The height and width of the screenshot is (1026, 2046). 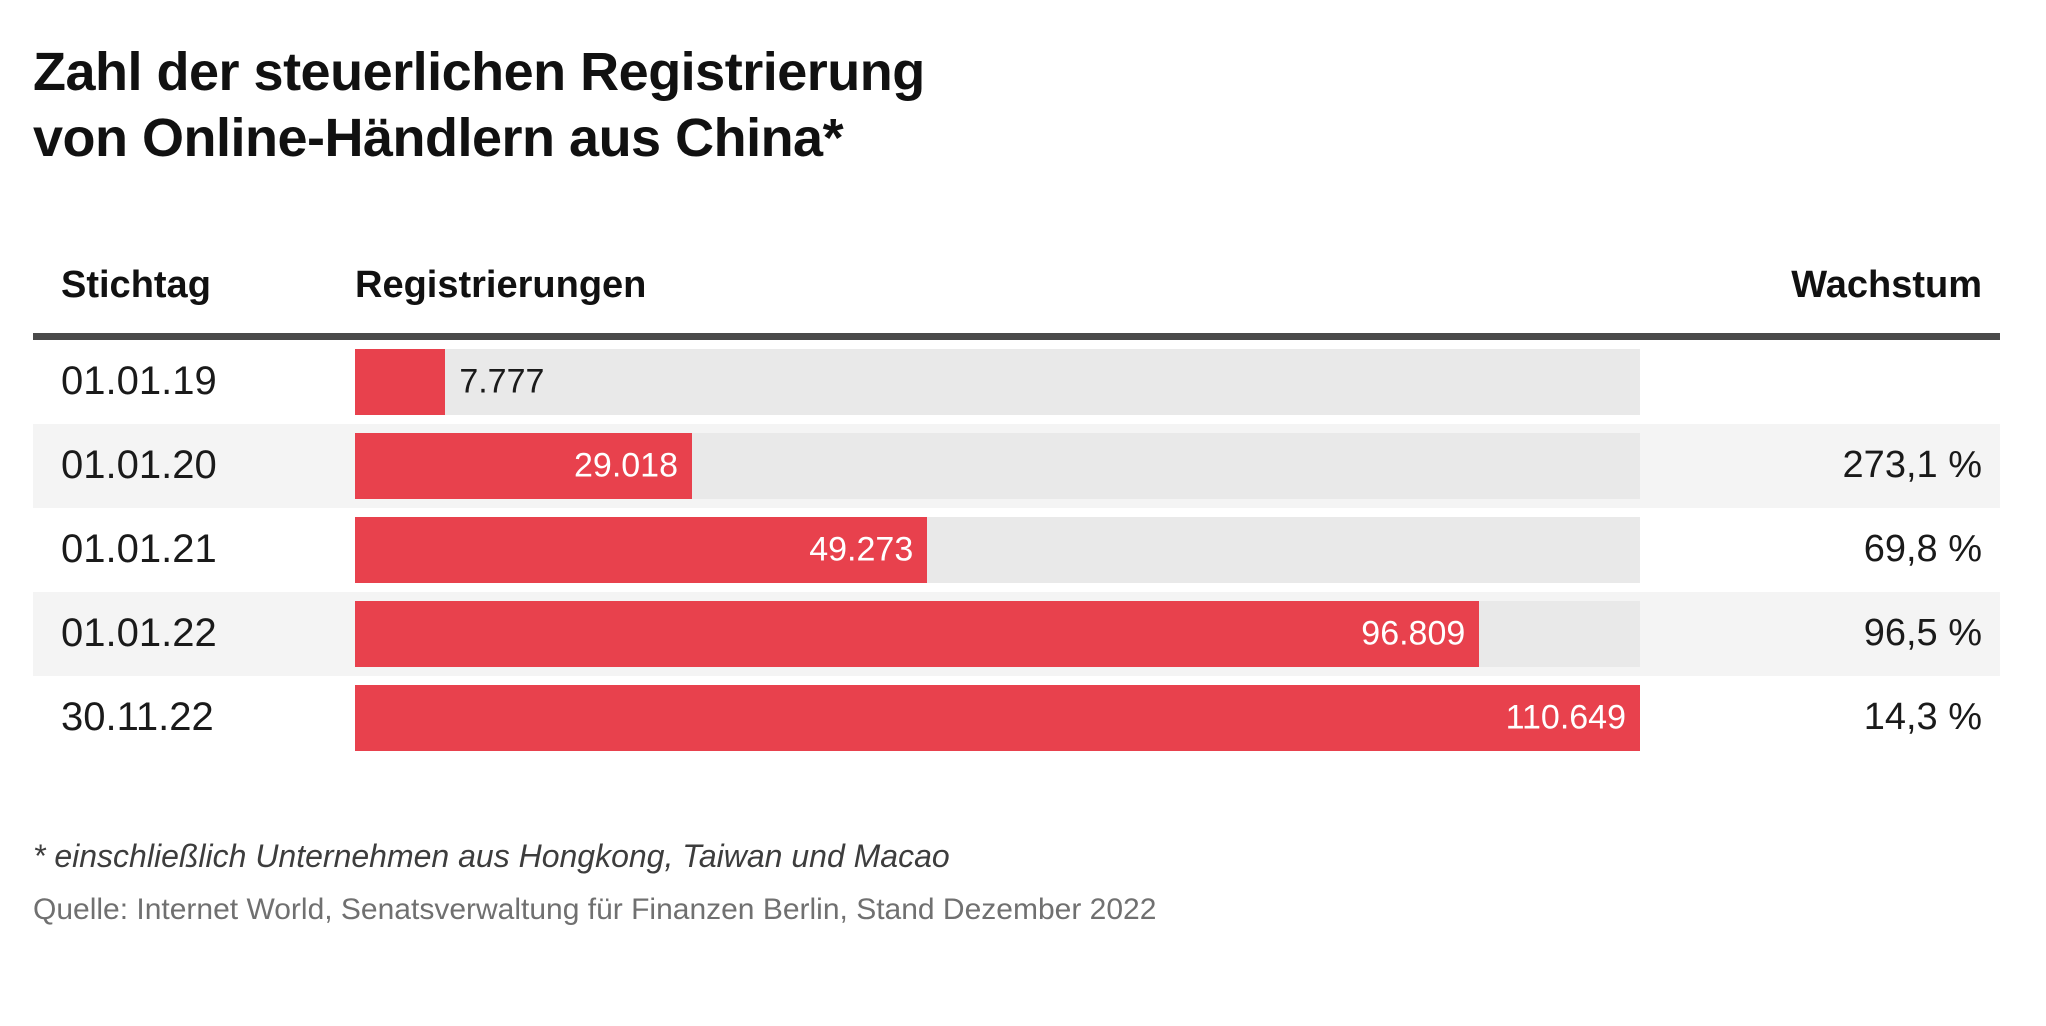 What do you see at coordinates (139, 381) in the screenshot?
I see `row-date: 01.01.19` at bounding box center [139, 381].